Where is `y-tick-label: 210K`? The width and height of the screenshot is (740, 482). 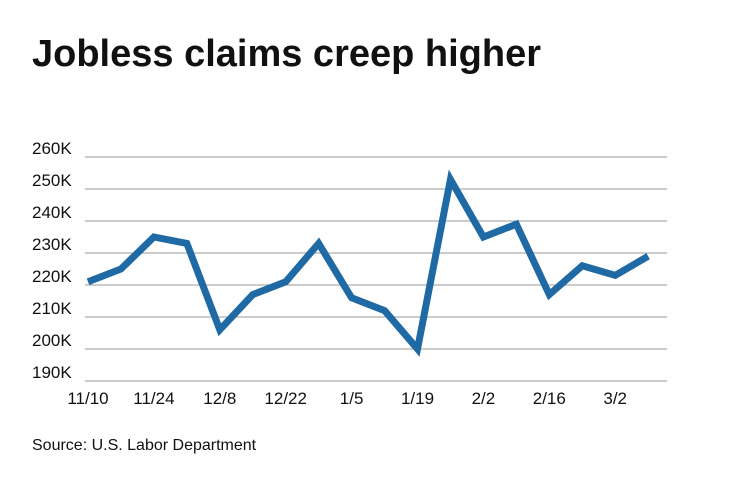
y-tick-label: 210K is located at coordinates (52, 308).